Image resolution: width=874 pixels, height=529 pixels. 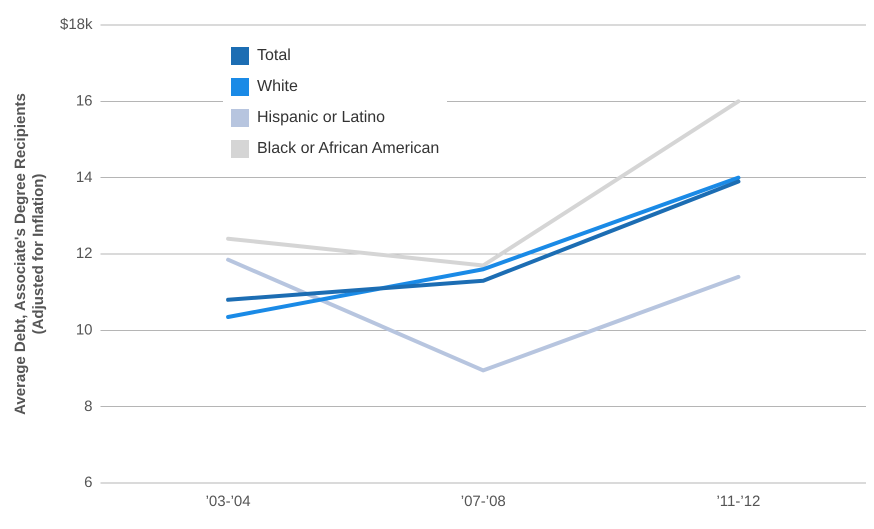 I want to click on y-tick-label: $18k, so click(x=77, y=25).